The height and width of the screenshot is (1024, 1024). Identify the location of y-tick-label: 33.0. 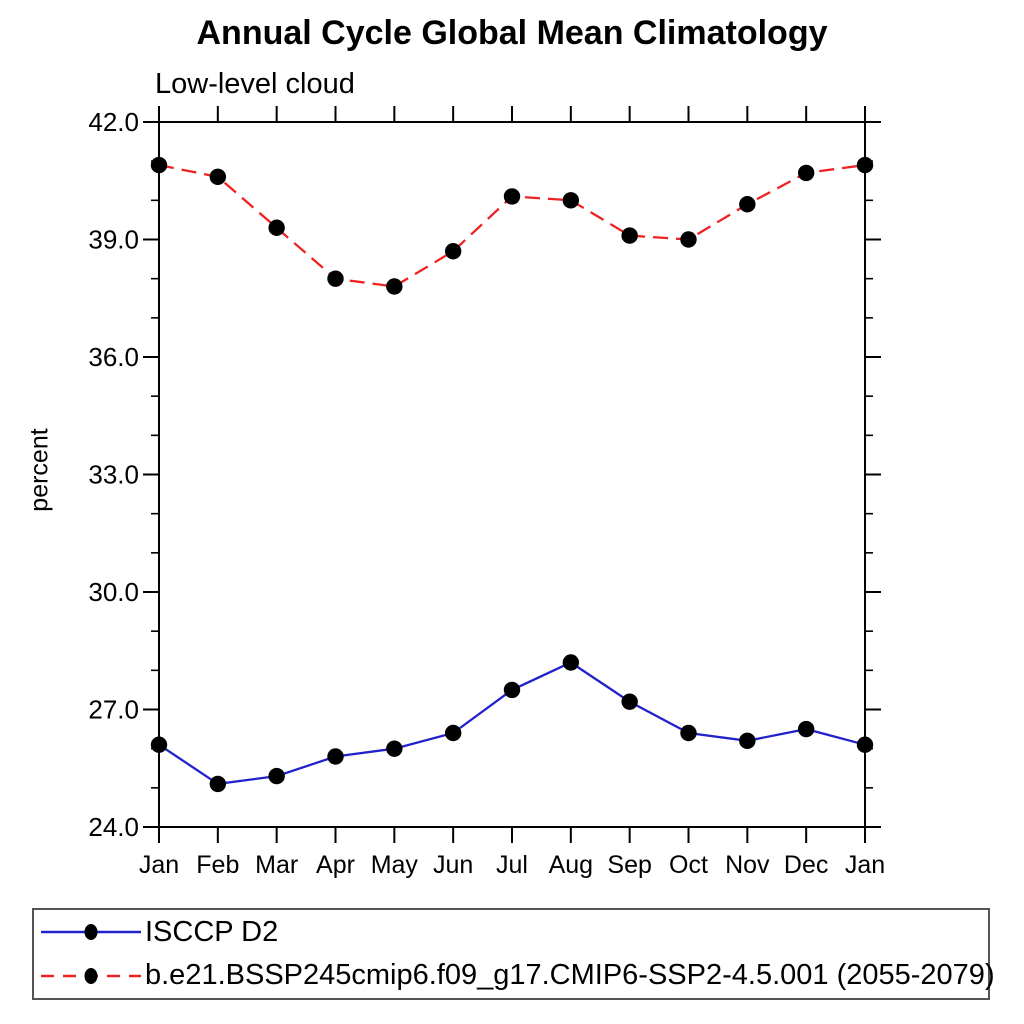
(113, 475).